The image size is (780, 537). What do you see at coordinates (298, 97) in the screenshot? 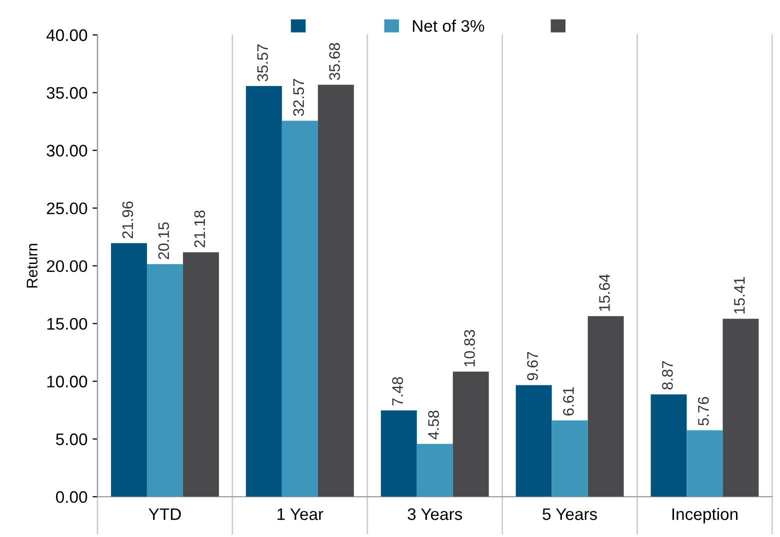
I see `data-label: 32.57` at bounding box center [298, 97].